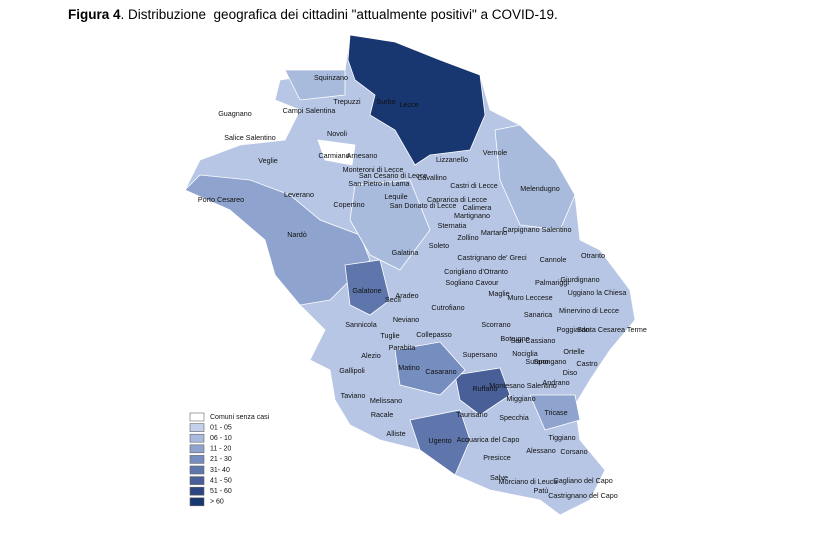 This screenshot has height=537, width=819. I want to click on town-label: Tiggiano, so click(561, 437).